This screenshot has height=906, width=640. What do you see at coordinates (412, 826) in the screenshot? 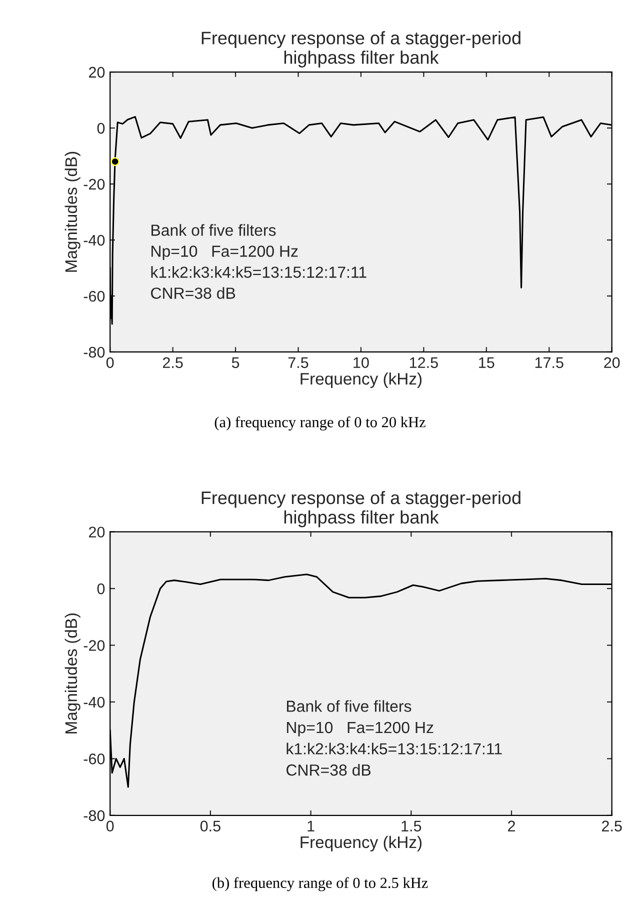
I see `x-tick-label: 1.5` at bounding box center [412, 826].